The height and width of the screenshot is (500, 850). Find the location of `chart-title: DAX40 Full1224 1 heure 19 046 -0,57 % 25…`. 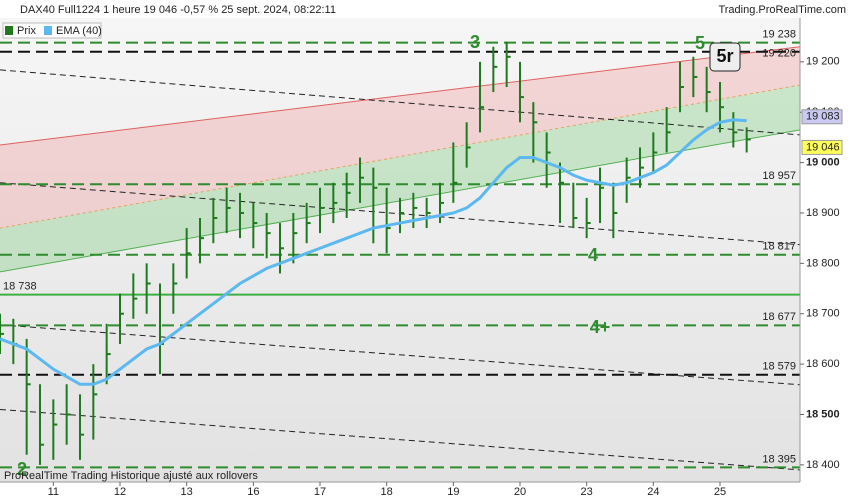

chart-title: DAX40 Full1224 1 heure 19 046 -0,57 % 25… is located at coordinates (178, 10).